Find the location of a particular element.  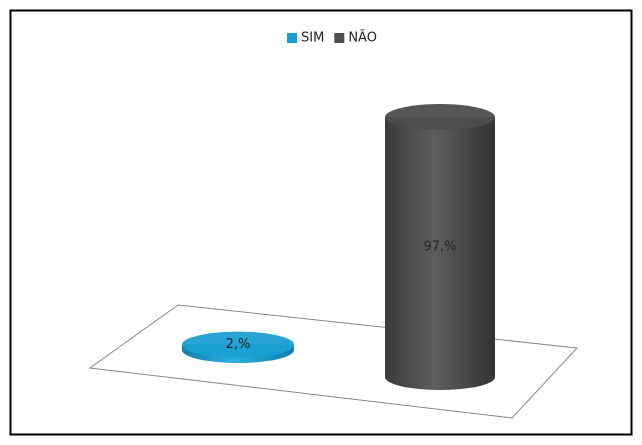

cylinder-body is located at coordinates (440, 253).